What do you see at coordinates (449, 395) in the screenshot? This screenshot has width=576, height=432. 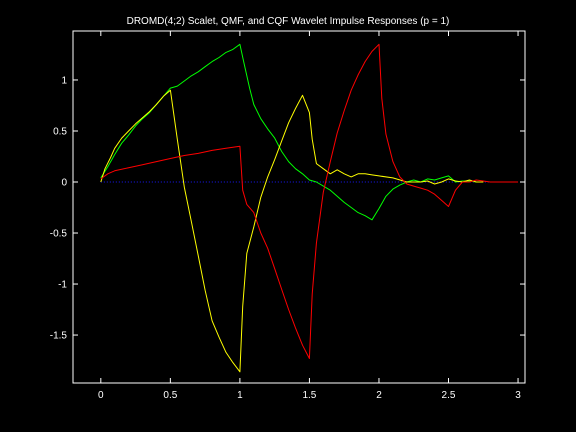 I see `x-tick-label: 2.5` at bounding box center [449, 395].